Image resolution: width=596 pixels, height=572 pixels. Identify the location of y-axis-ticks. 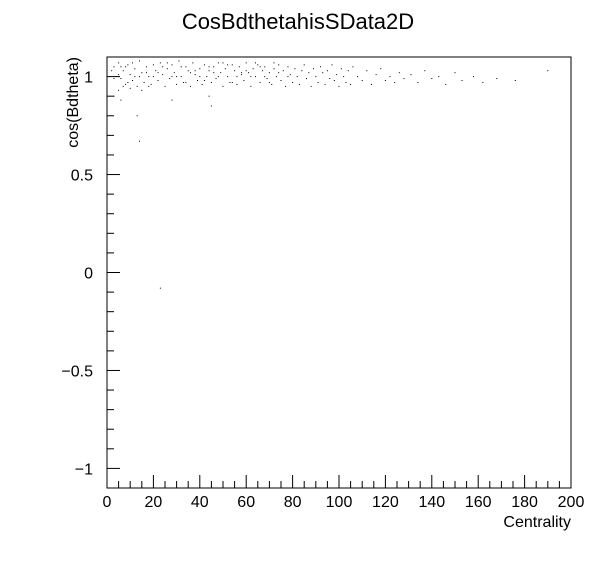
(113, 272).